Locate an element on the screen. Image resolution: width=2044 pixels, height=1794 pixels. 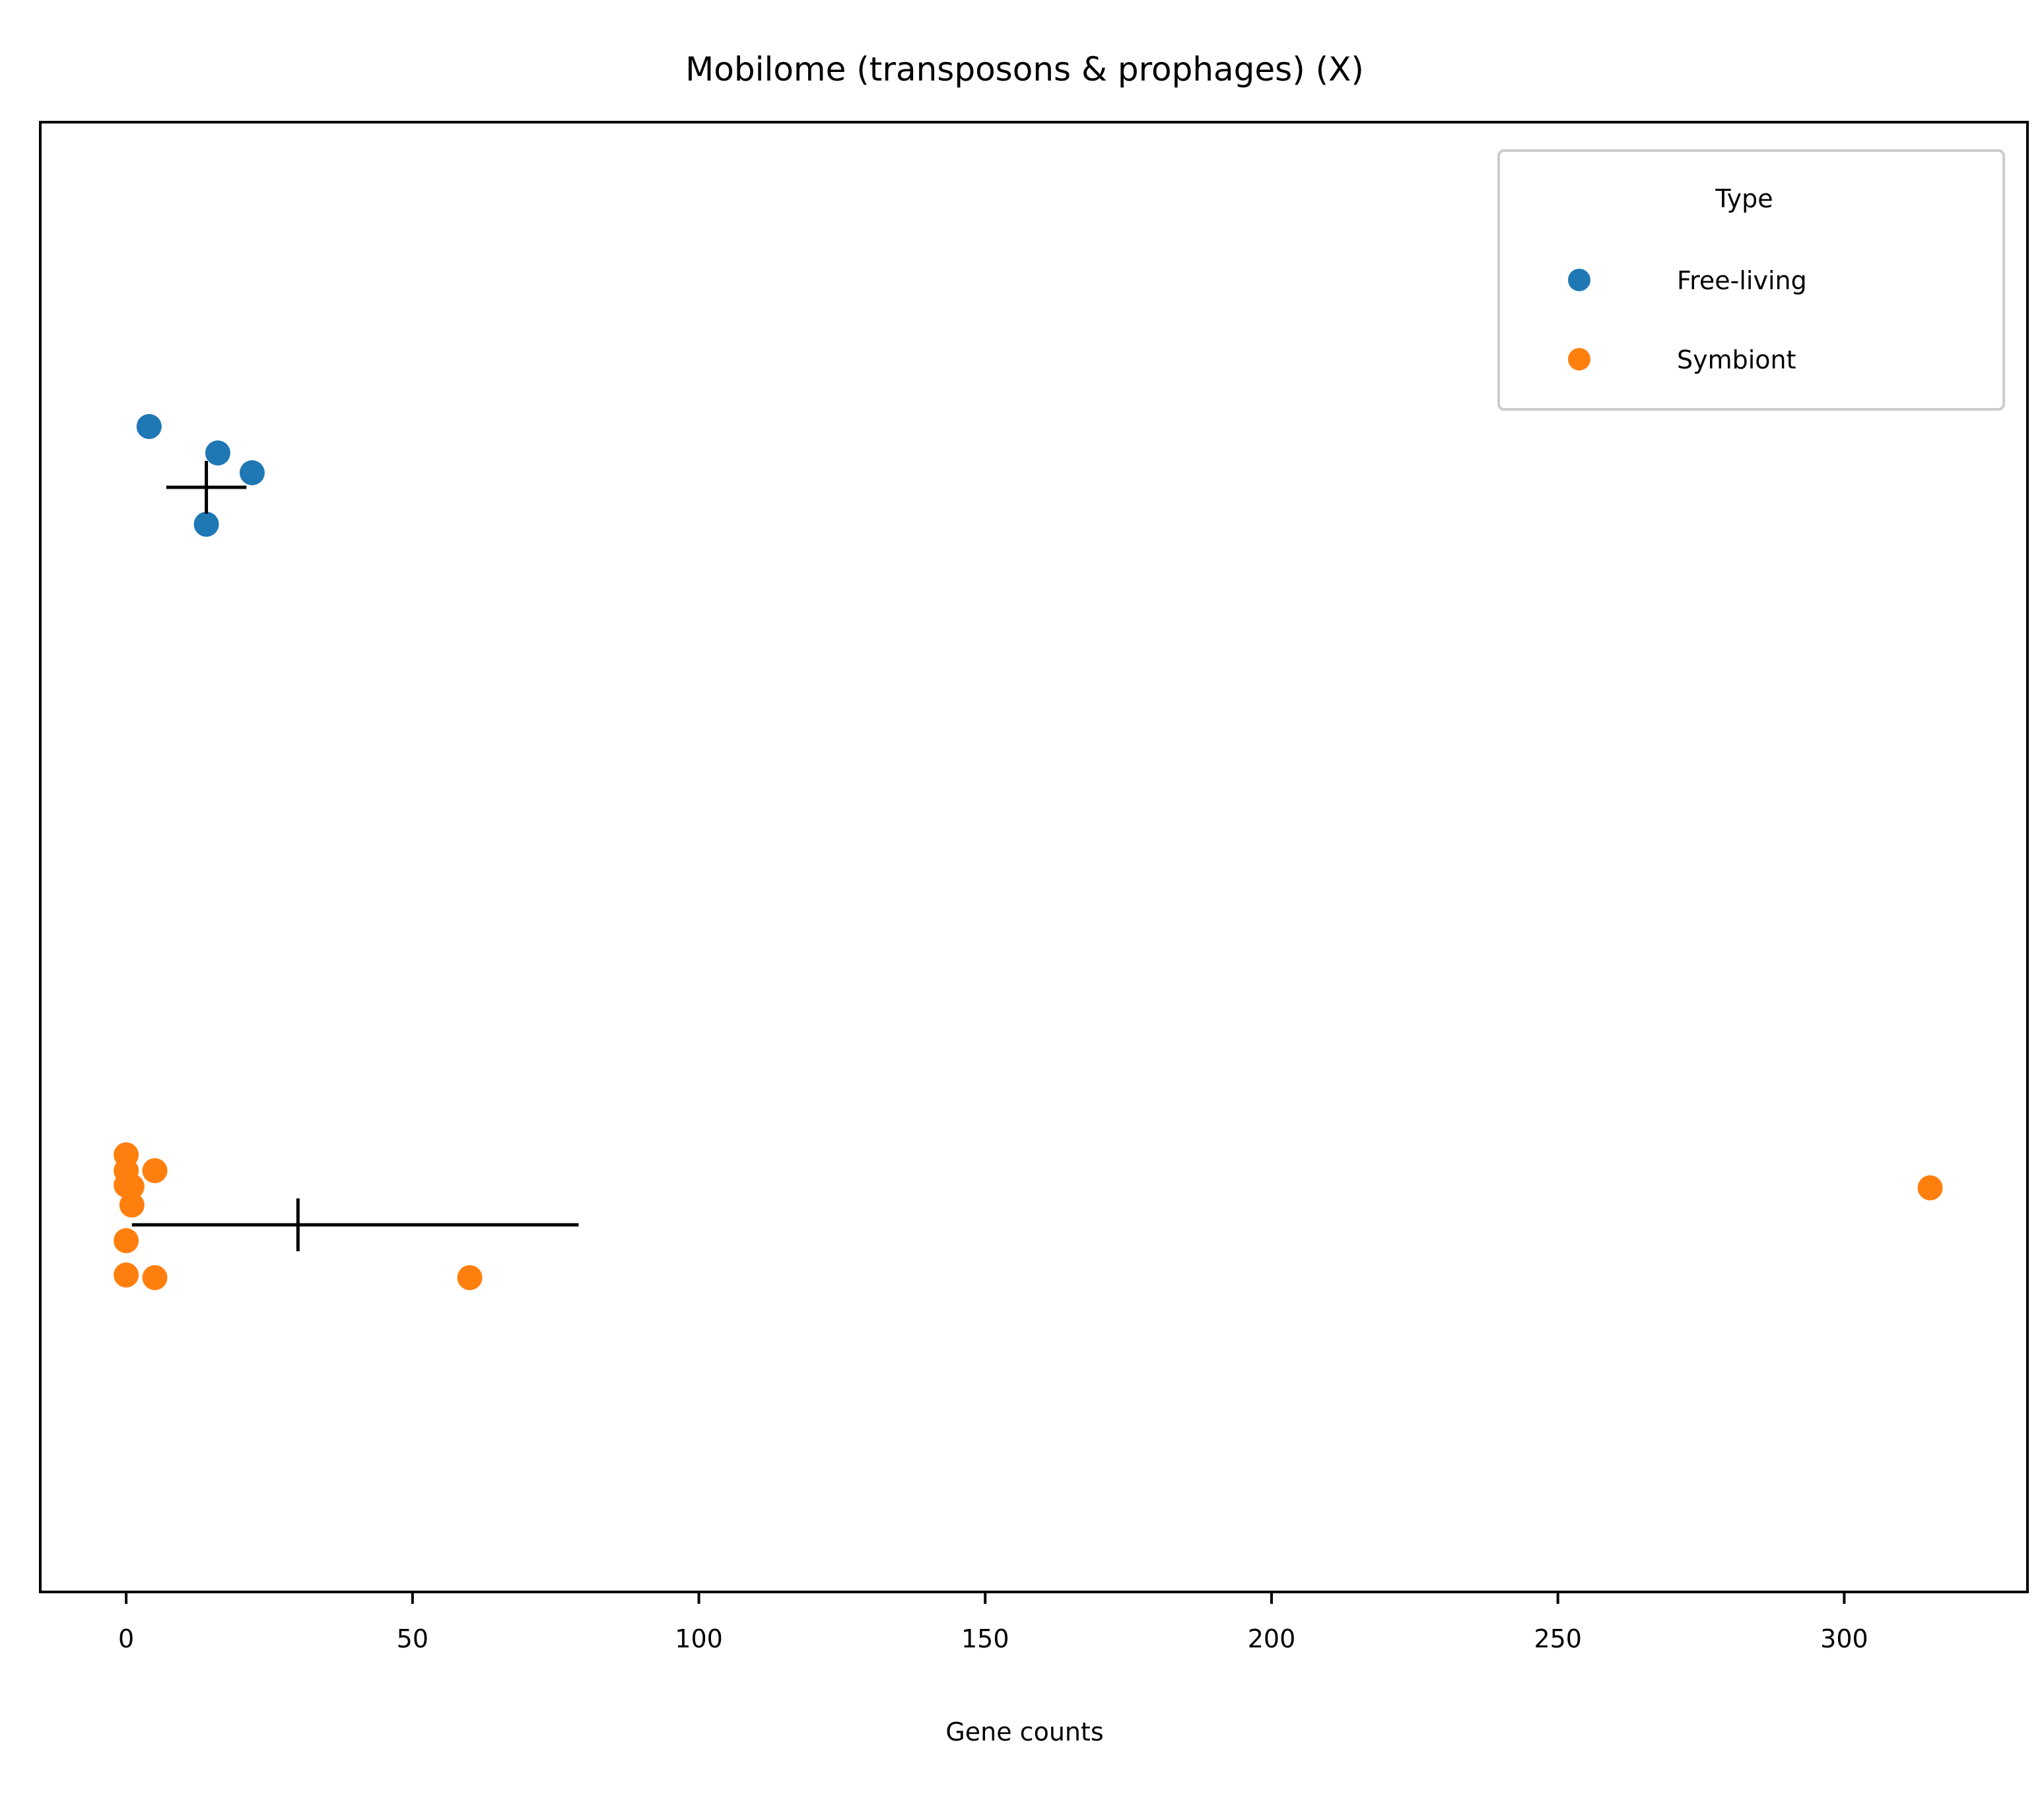
x-axis-label: Gene counts is located at coordinates (1024, 1732).